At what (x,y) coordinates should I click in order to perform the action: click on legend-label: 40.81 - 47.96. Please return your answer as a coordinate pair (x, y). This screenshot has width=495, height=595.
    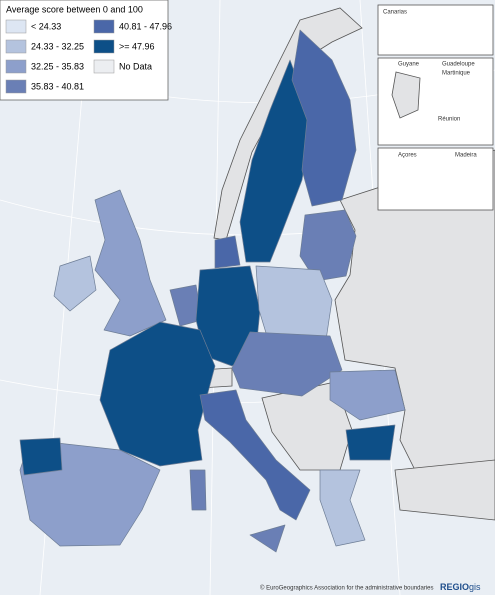
    Looking at the image, I should click on (145, 26).